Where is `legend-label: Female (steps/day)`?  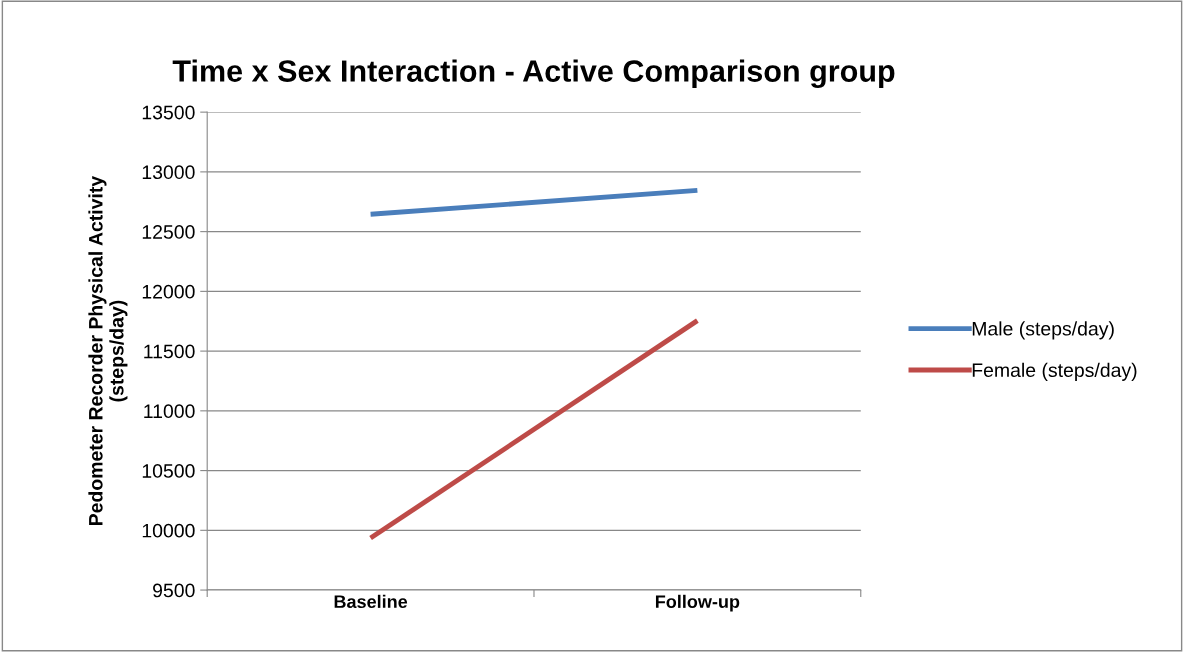
legend-label: Female (steps/day) is located at coordinates (1054, 371).